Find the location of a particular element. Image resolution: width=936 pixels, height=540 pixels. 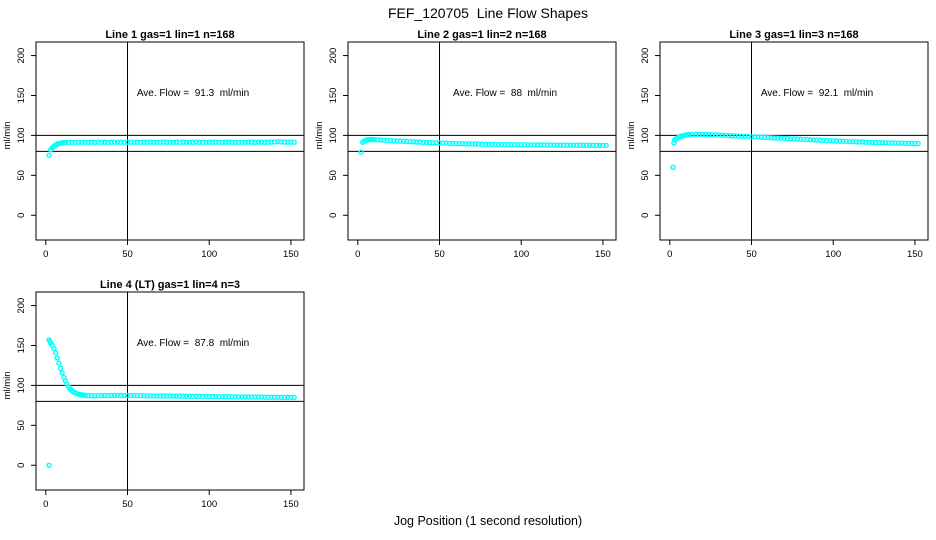

y-axis: 0 50 100 150 200 ml/min is located at coordinates (19, 133).